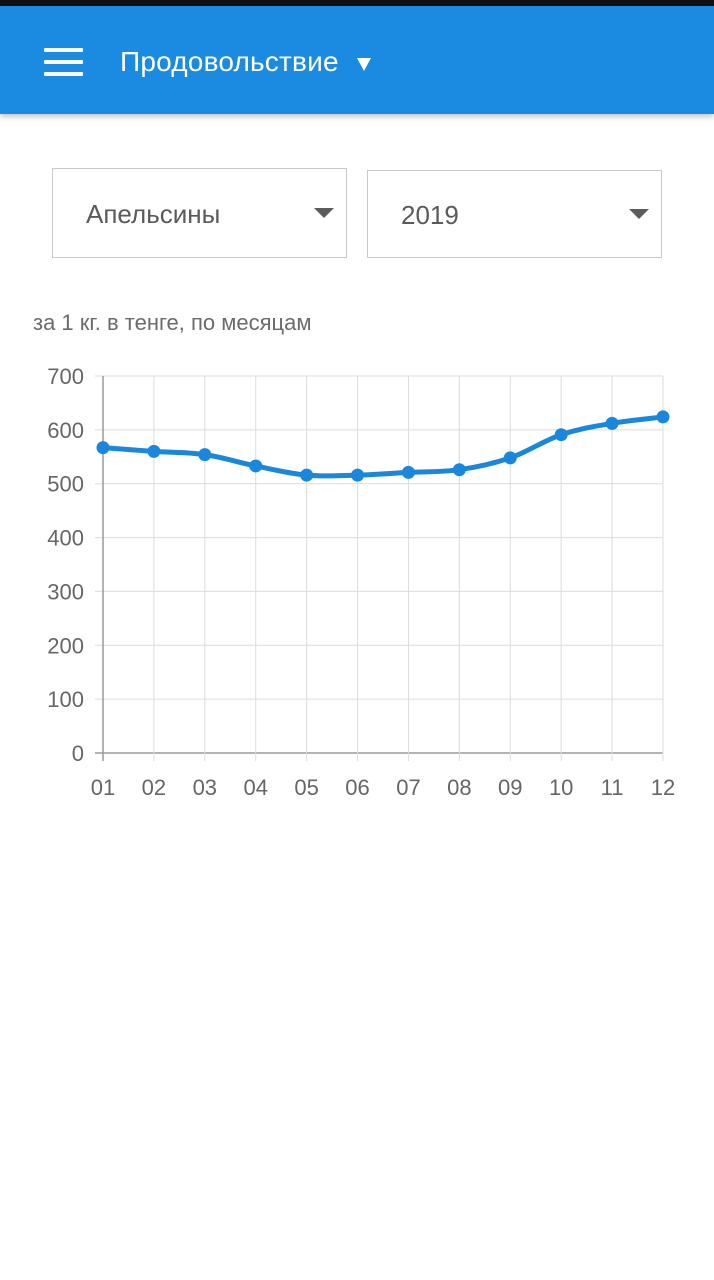  What do you see at coordinates (306, 787) in the screenshot?
I see `x-tick-label: 05` at bounding box center [306, 787].